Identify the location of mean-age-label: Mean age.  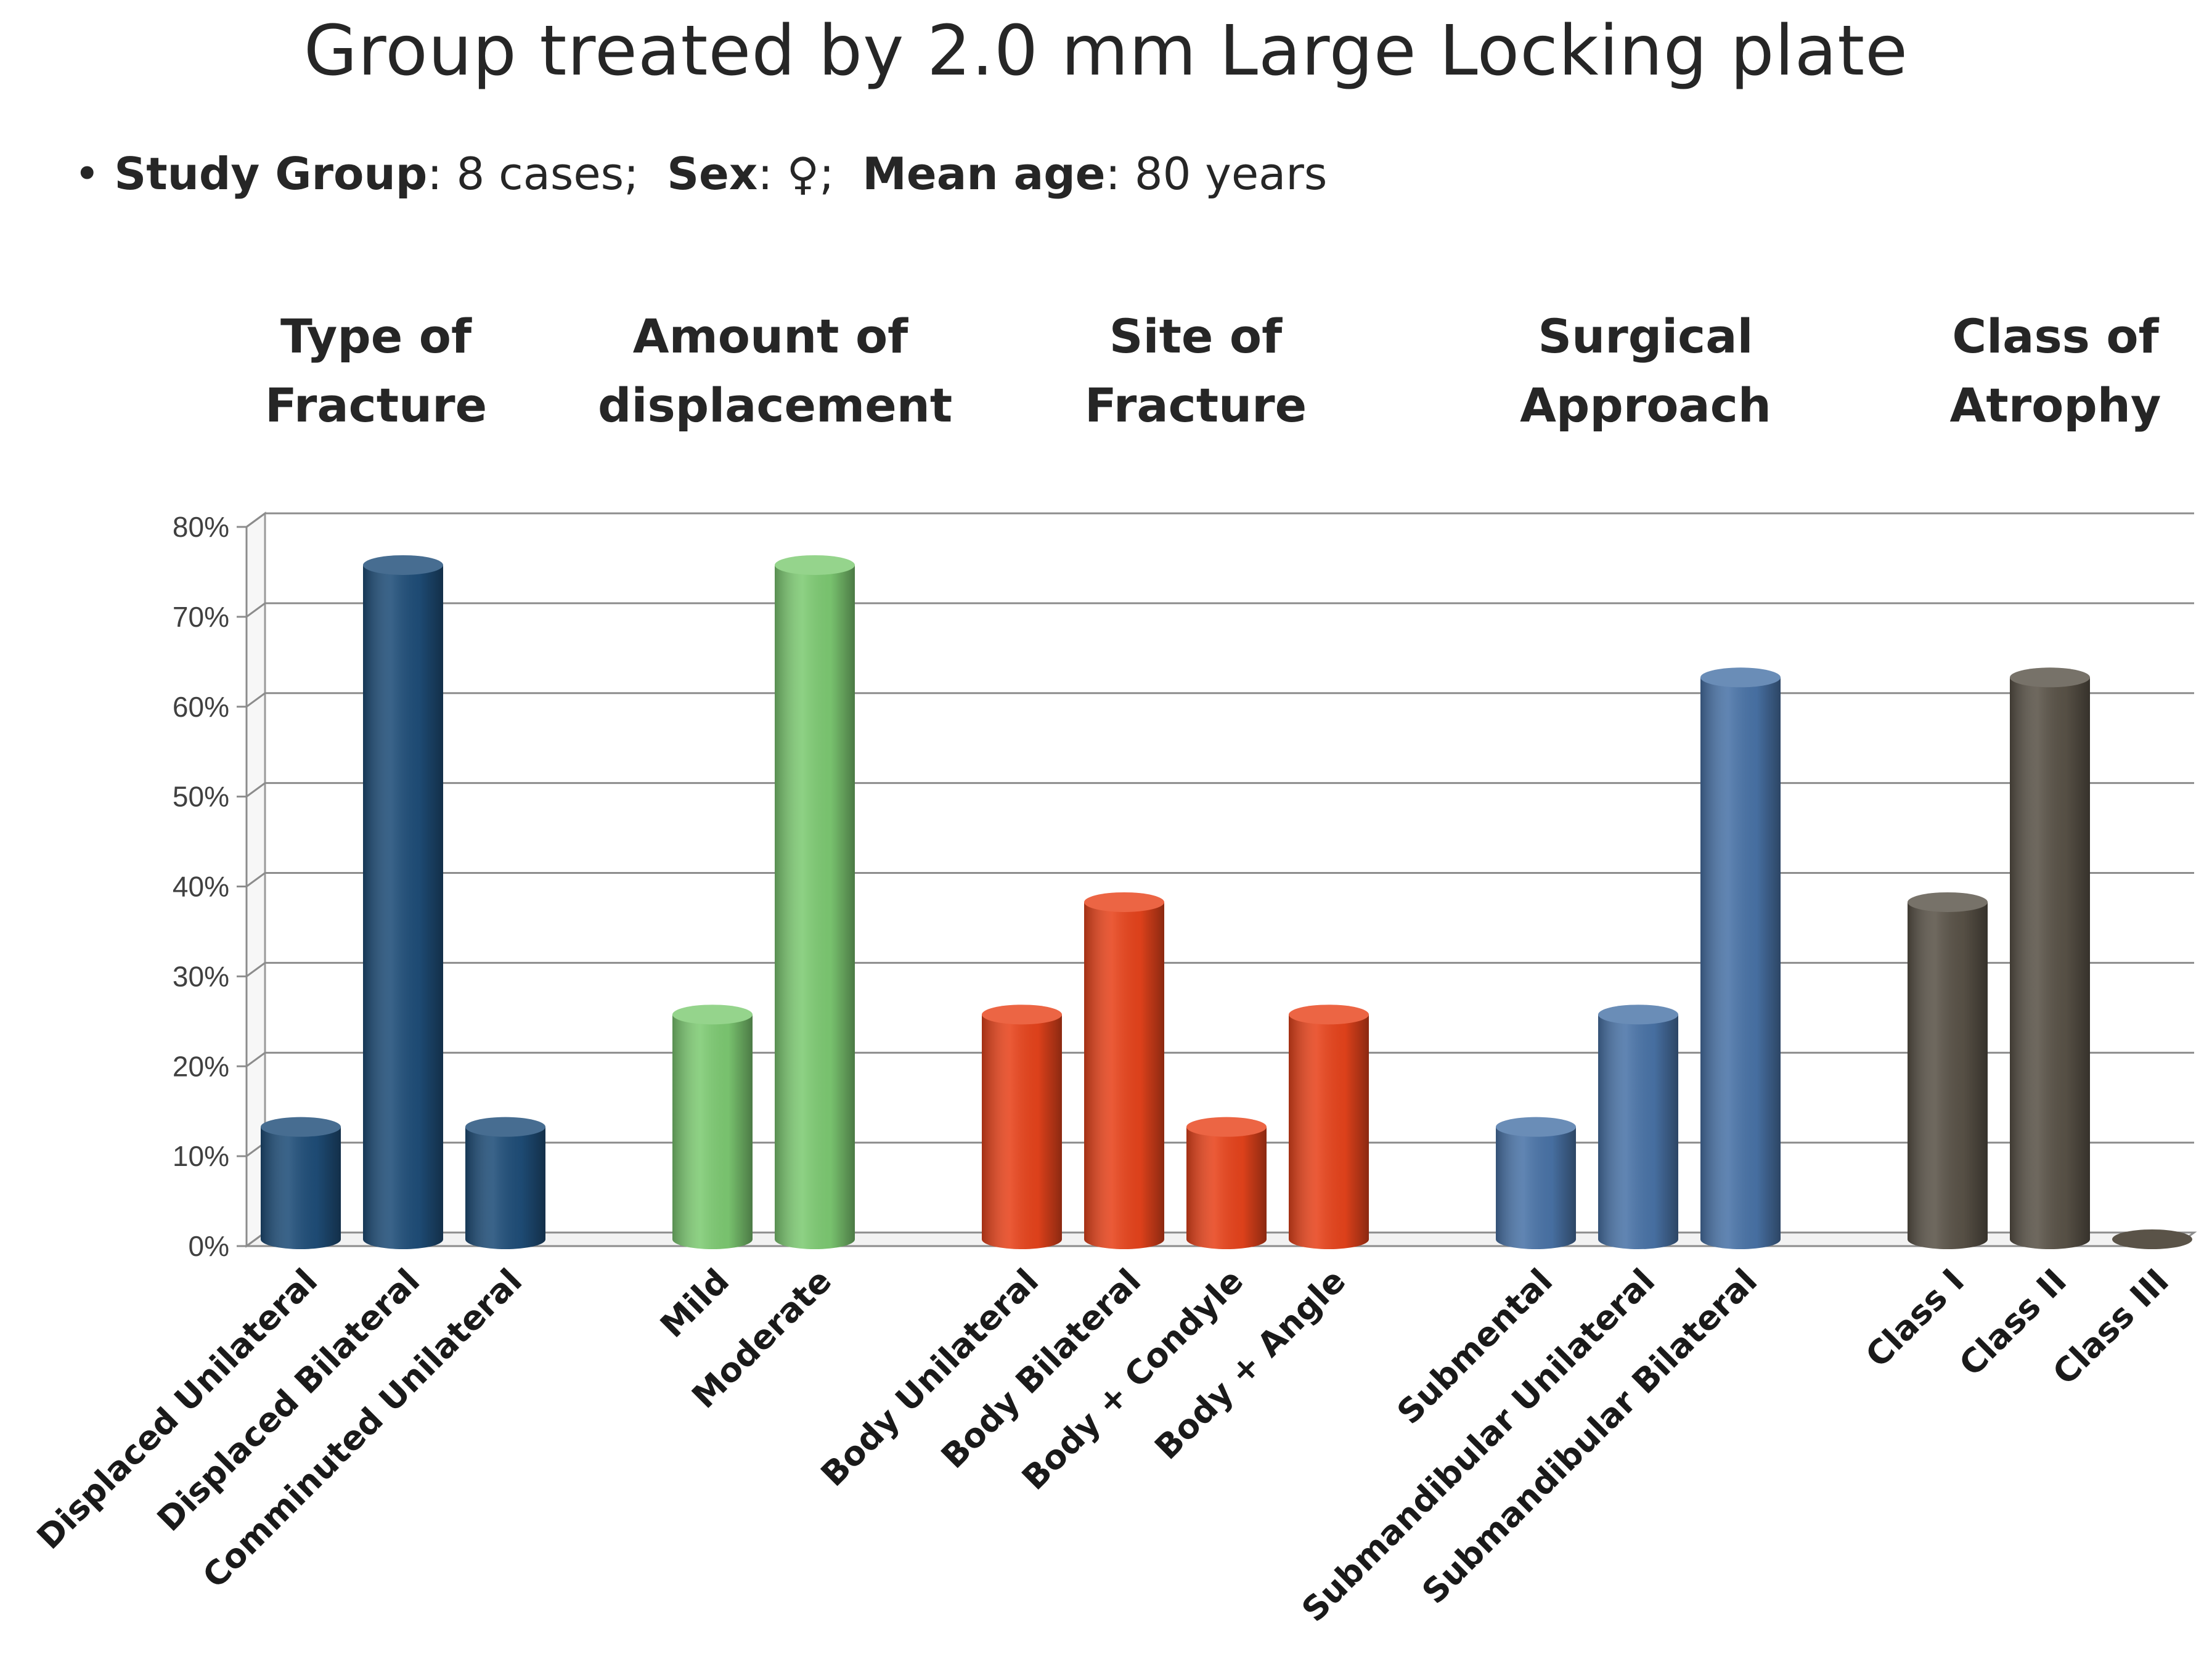
(984, 174).